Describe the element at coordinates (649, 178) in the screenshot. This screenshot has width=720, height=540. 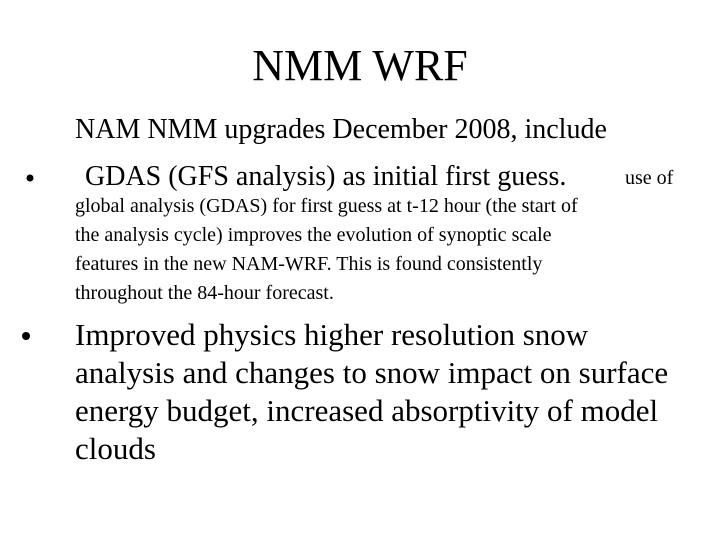
I see `detail-line: use of` at that location.